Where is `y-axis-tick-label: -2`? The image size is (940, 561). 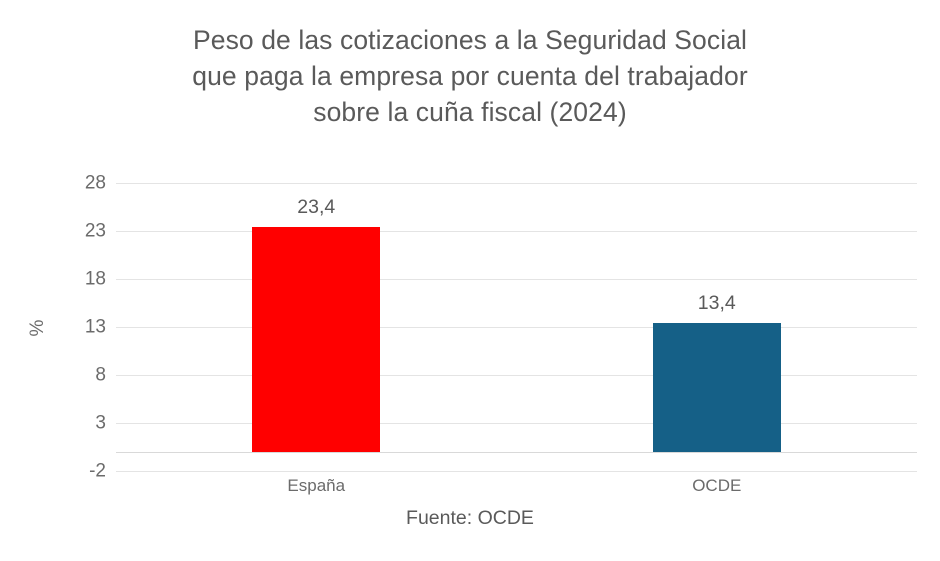 y-axis-tick-label: -2 is located at coordinates (97, 471).